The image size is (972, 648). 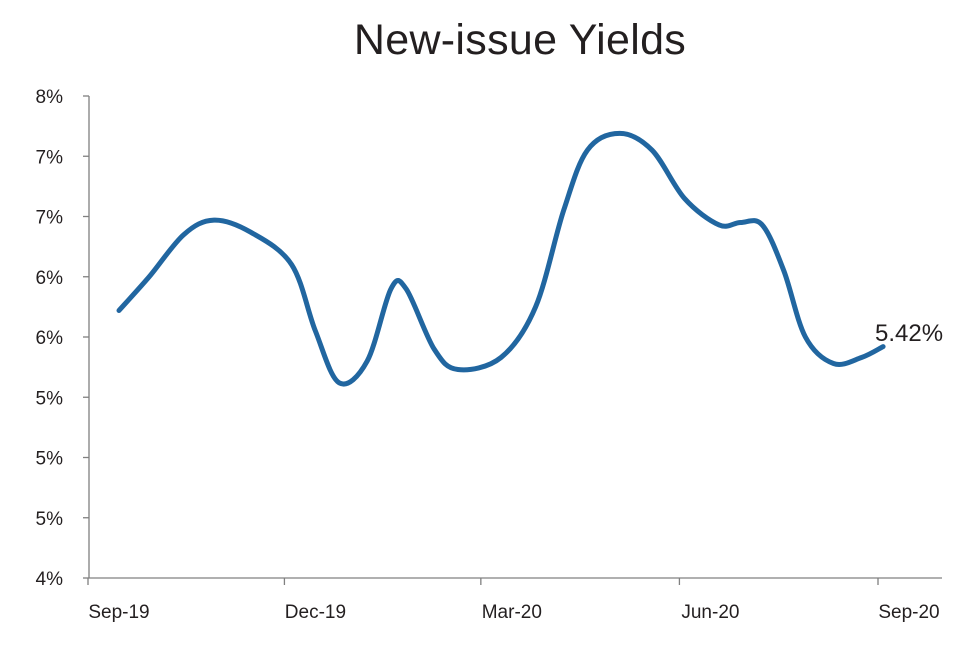 I want to click on x-tick-label: Sep-20, so click(x=908, y=612).